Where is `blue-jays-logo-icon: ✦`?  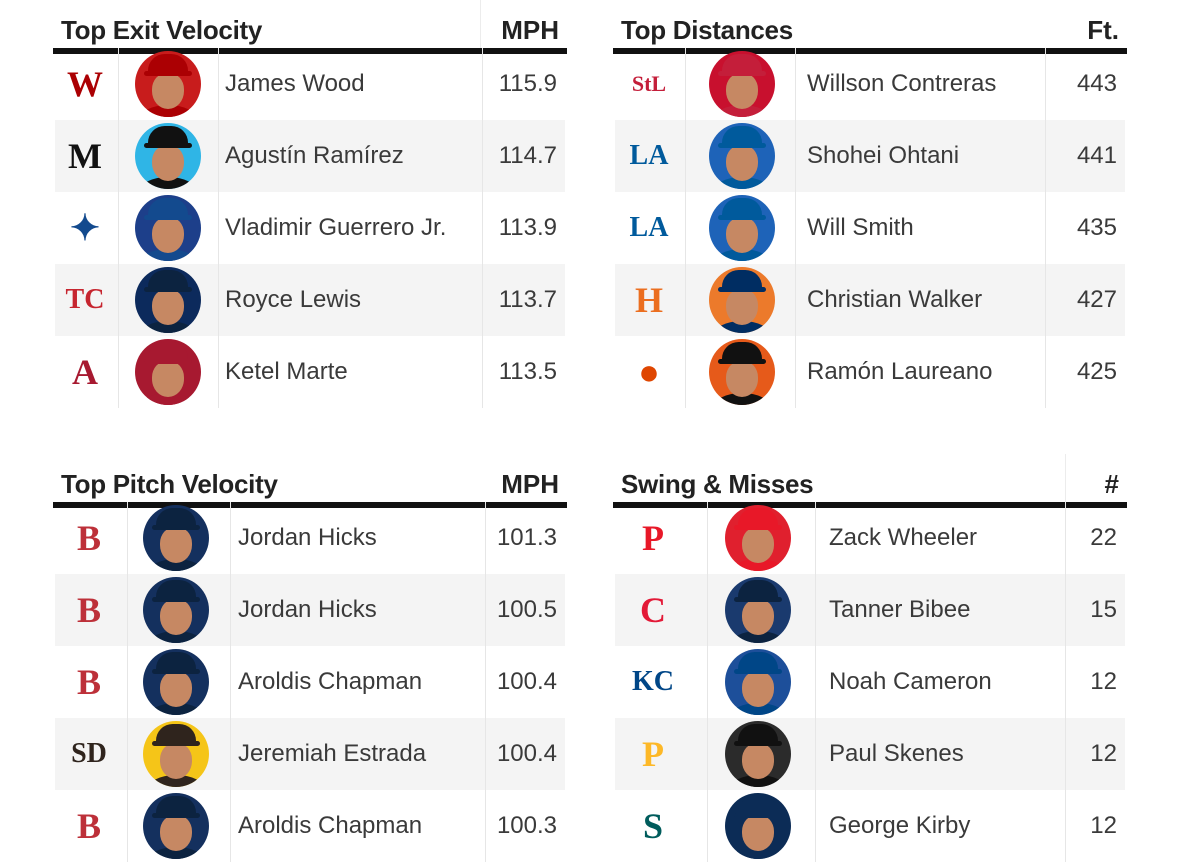 blue-jays-logo-icon: ✦ is located at coordinates (85, 228).